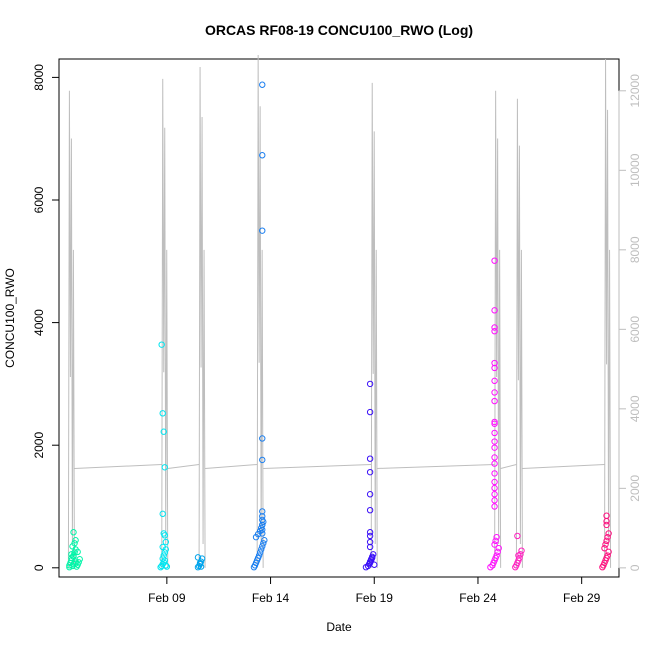 The height and width of the screenshot is (650, 650). What do you see at coordinates (39, 199) in the screenshot?
I see `y-tick-label: 6000` at bounding box center [39, 199].